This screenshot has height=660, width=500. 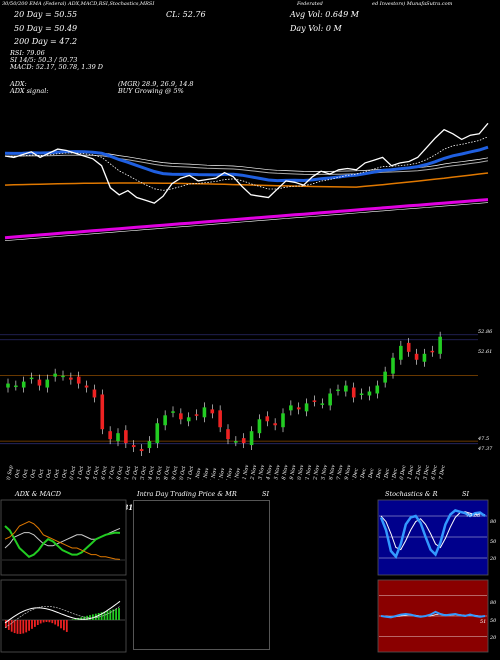 I want to click on macd-line, so click(x=62, y=612).